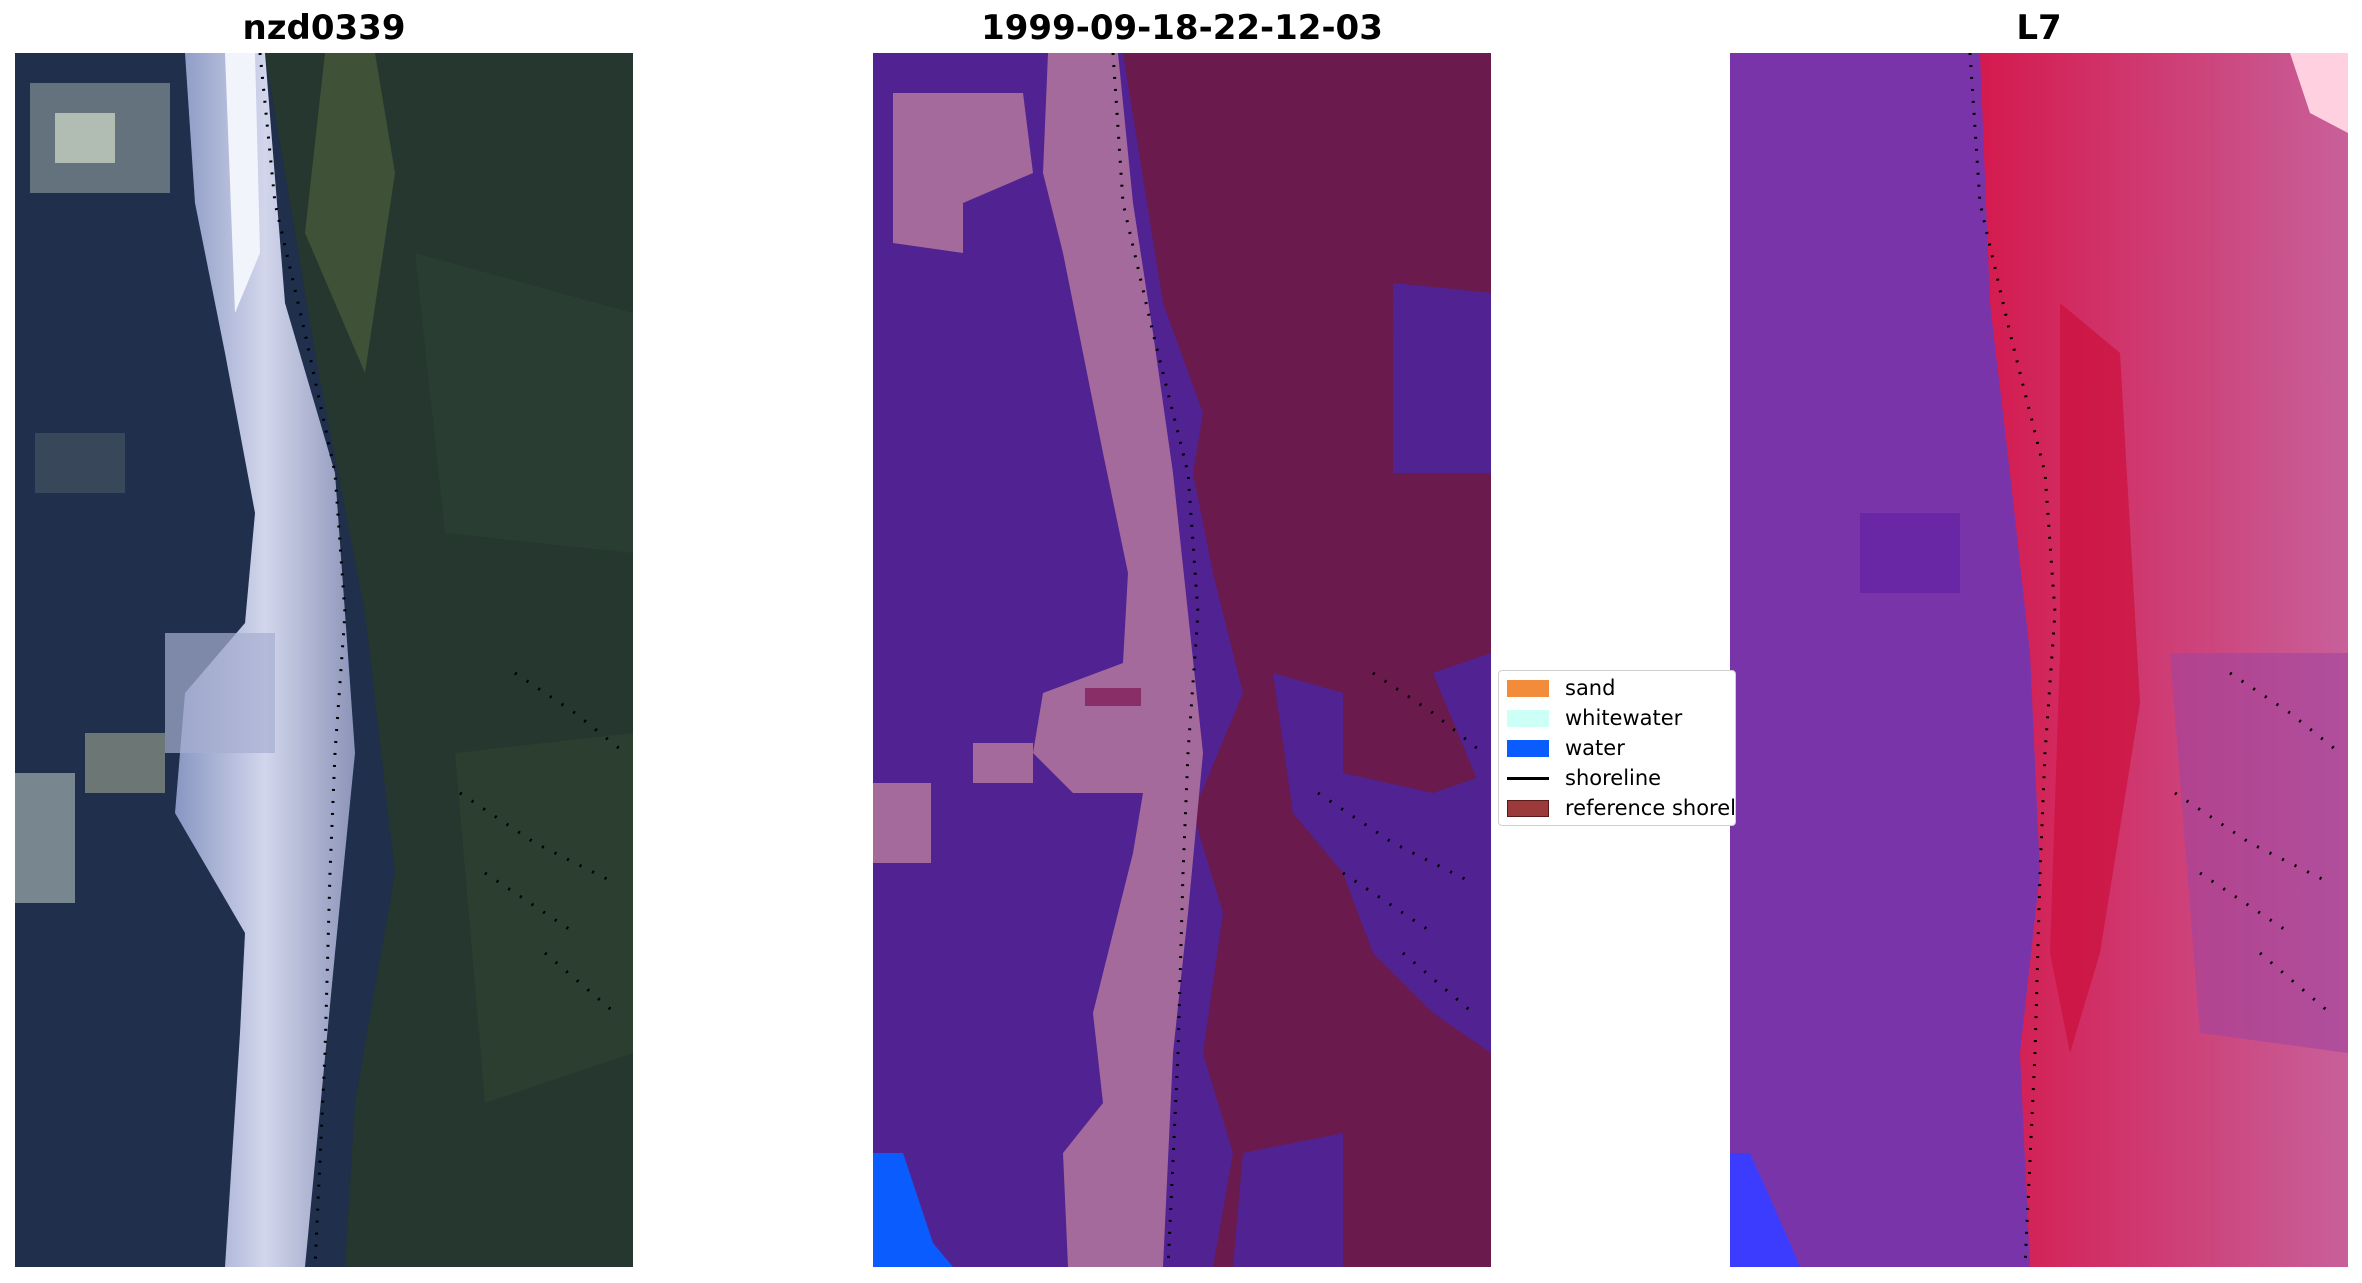  Describe the element at coordinates (1528, 718) in the screenshot. I see `whitewater-swatch` at that location.